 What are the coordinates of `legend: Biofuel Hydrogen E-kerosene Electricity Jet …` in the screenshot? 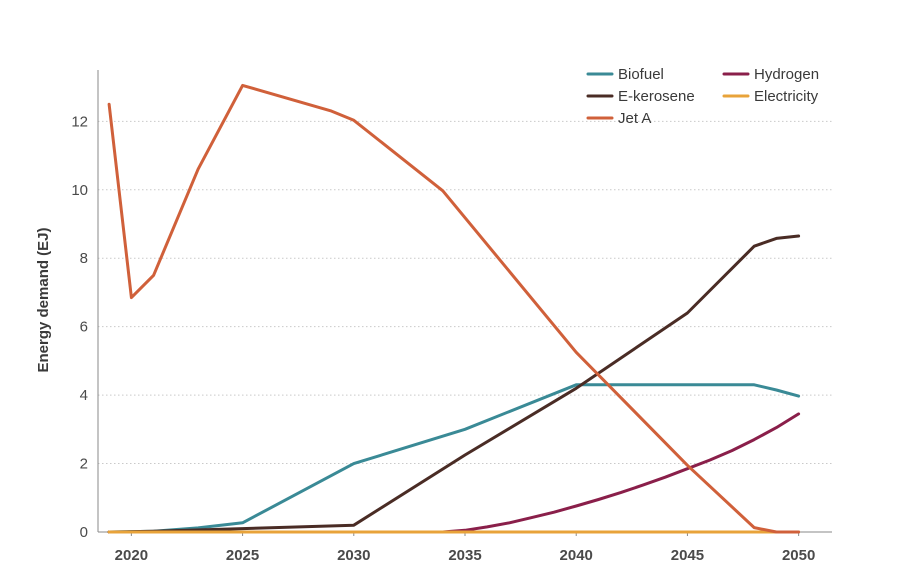 It's located at (702, 96).